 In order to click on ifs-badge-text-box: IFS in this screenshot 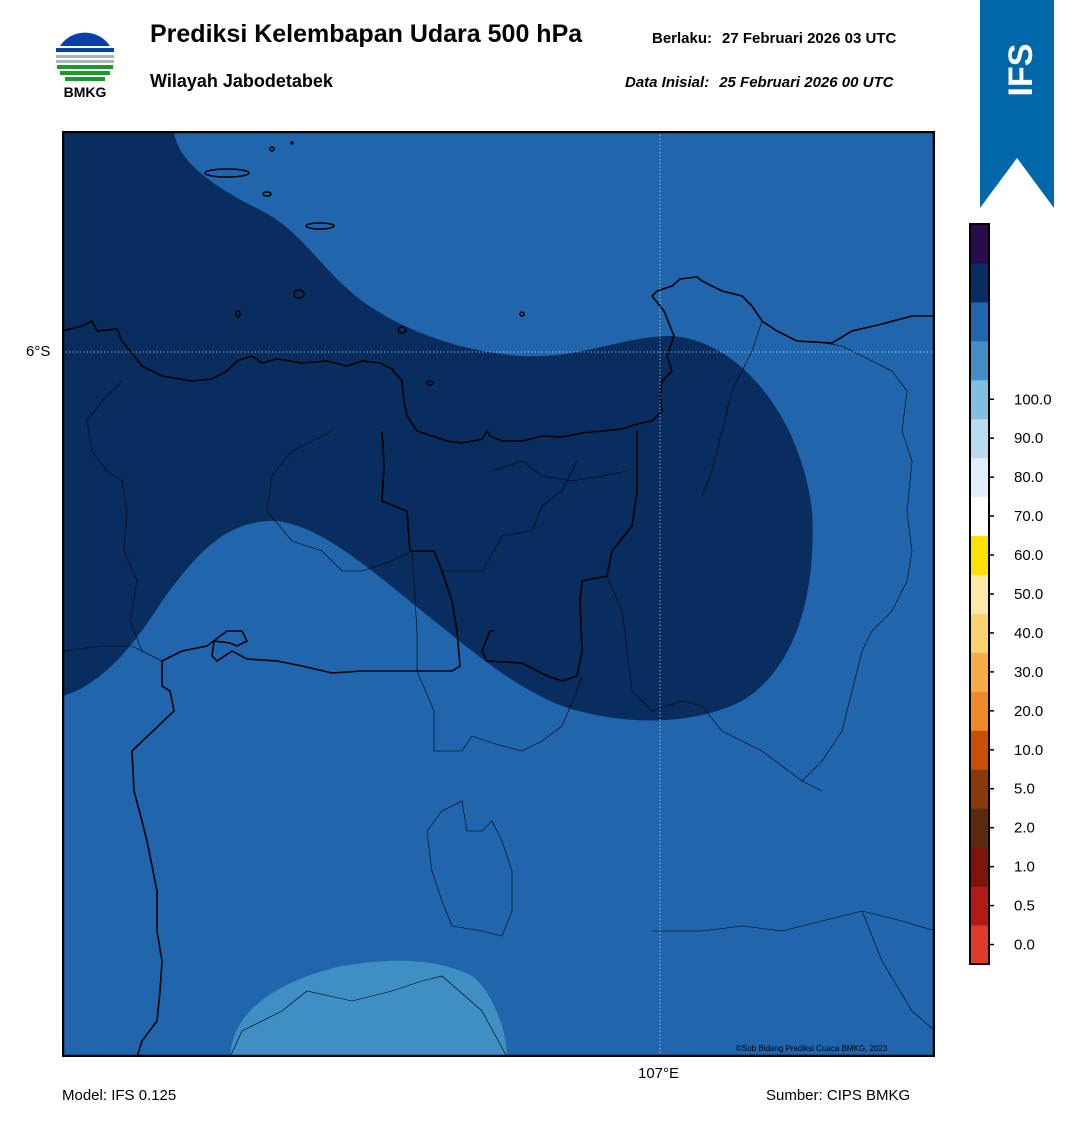, I will do `click(1021, 70)`.